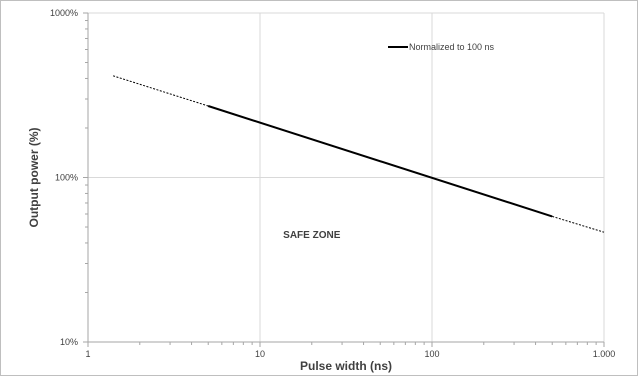 This screenshot has height=376, width=638. I want to click on y-tick-label: 10%, so click(69, 342).